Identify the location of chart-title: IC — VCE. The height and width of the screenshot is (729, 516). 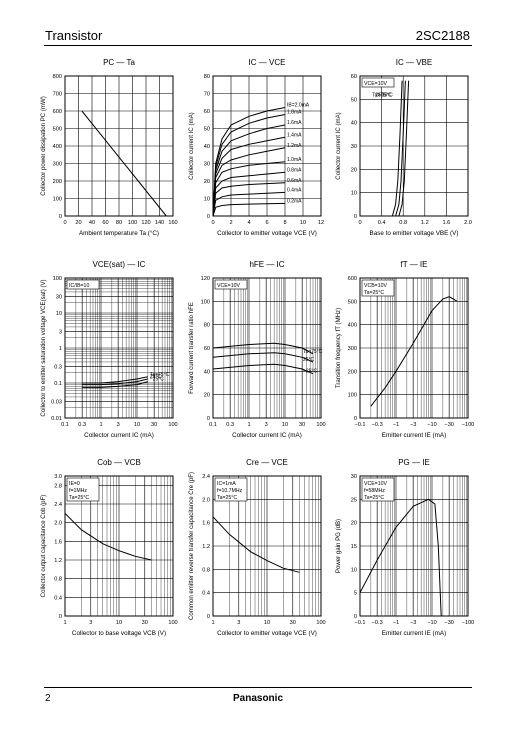
(267, 62).